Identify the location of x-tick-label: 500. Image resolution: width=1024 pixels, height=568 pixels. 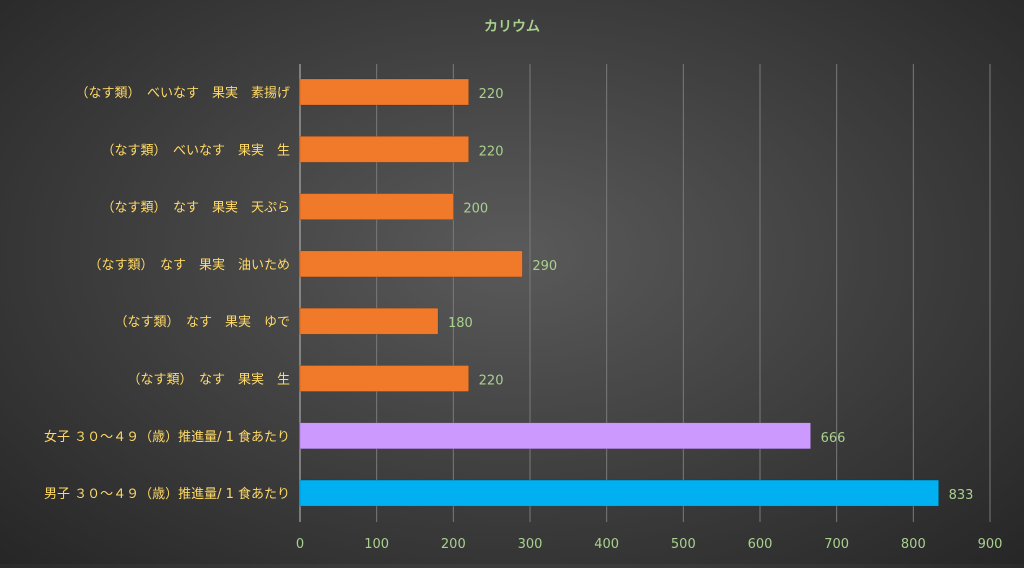
(683, 544).